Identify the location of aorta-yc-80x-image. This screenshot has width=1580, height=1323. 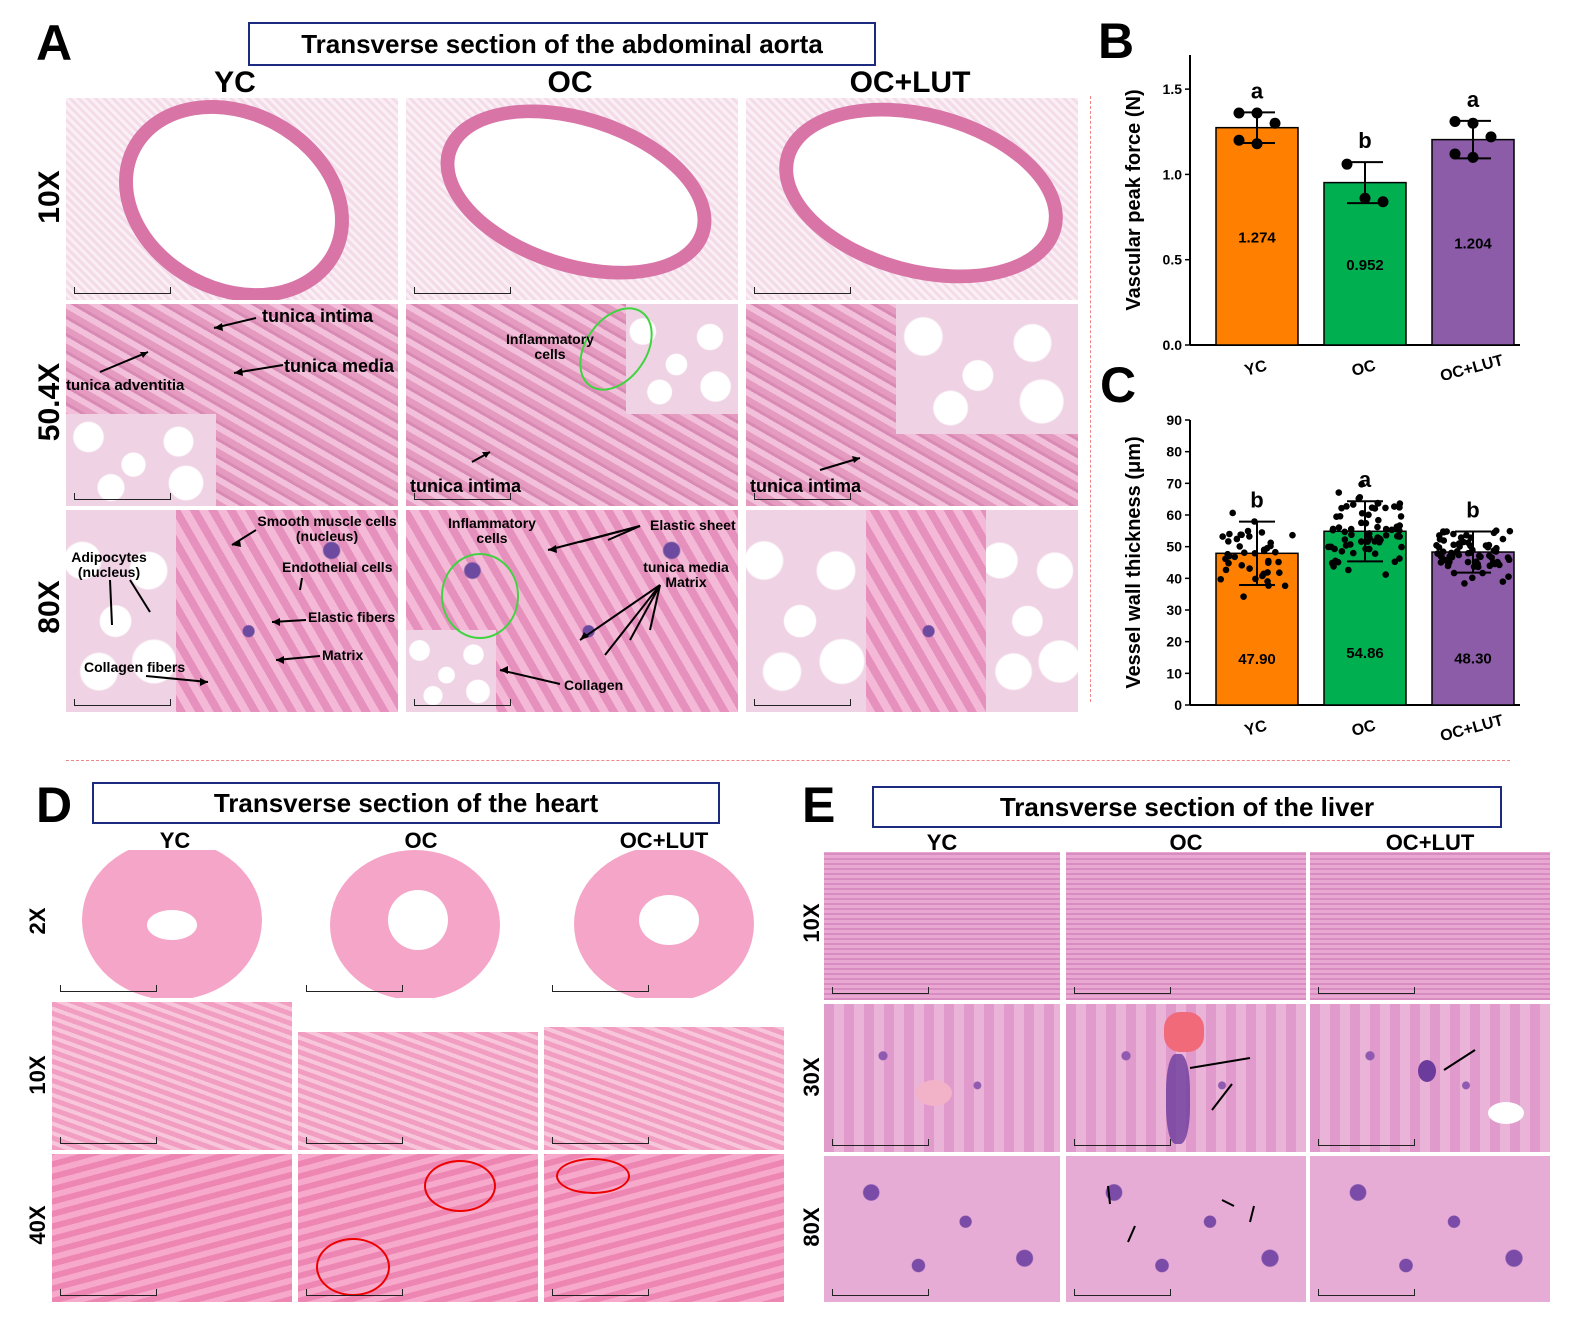
(232, 611).